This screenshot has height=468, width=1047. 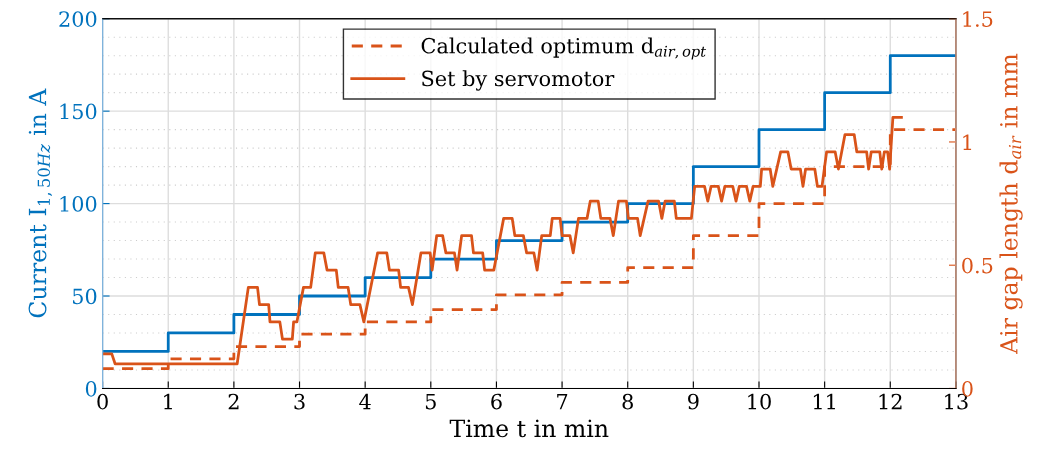 I want to click on x-tick-label: 9, so click(x=693, y=401).